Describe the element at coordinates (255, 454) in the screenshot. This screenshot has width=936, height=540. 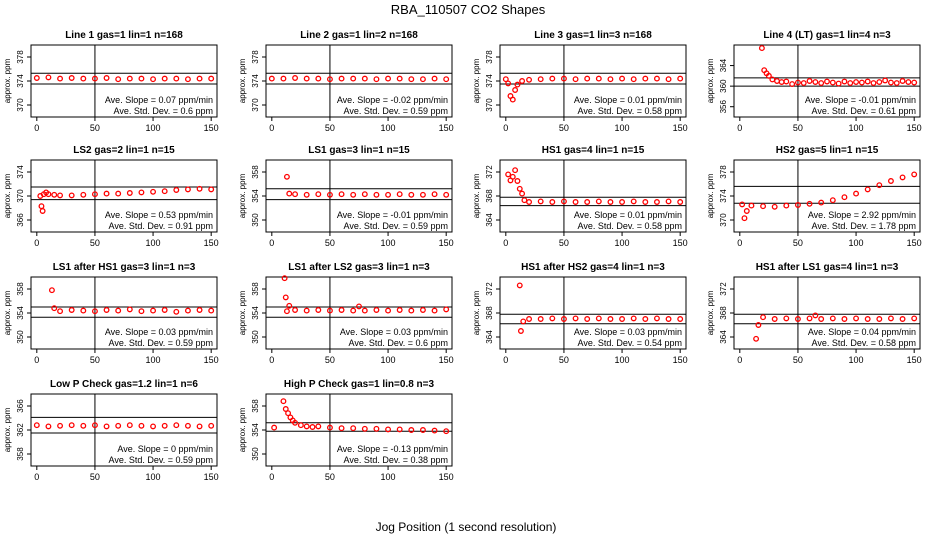
I see `y-tick-label: 350` at that location.